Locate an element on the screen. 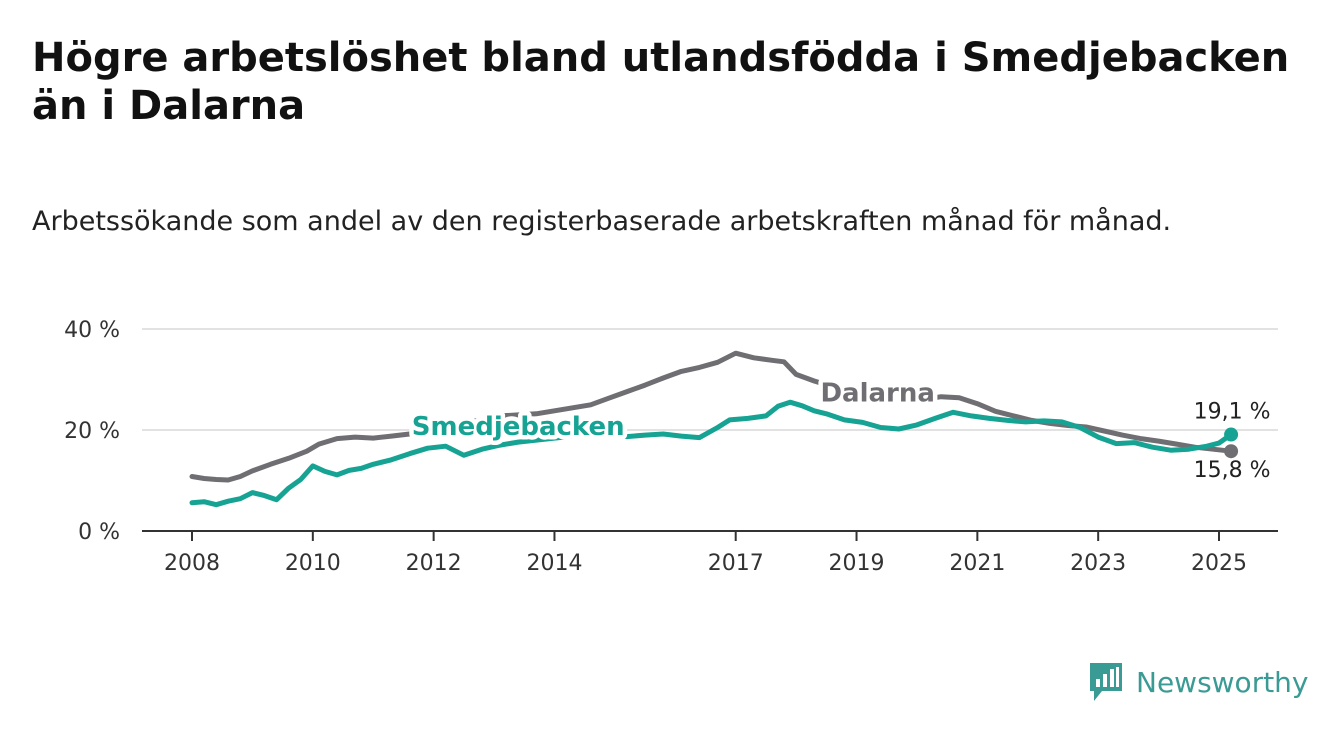  newsworthy-logo: Newsworthy is located at coordinates (1198, 682).